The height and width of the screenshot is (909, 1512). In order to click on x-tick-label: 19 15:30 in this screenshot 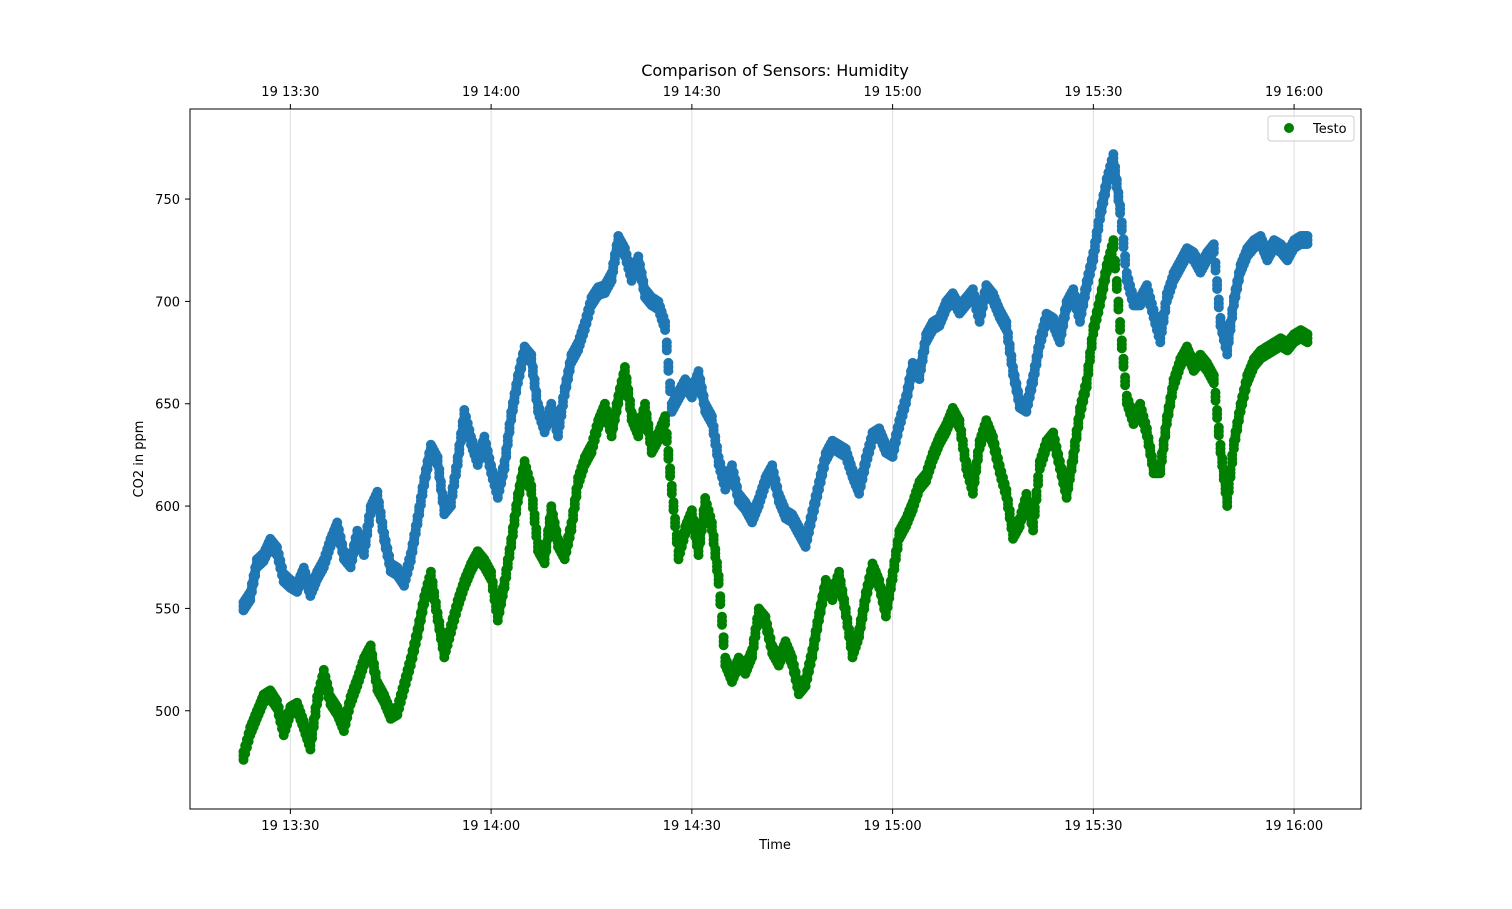, I will do `click(1093, 826)`.